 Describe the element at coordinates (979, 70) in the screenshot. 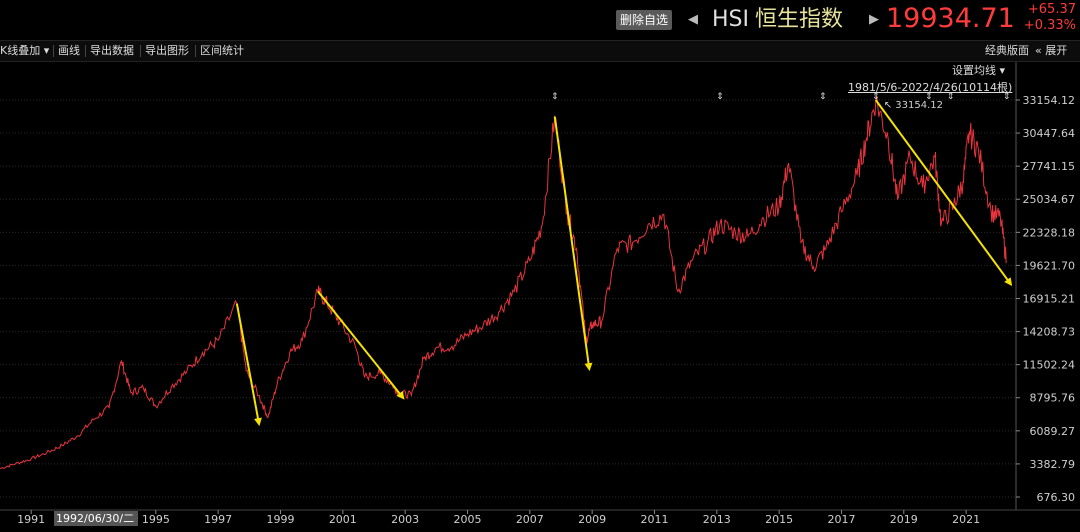

I see `set-ma-button: 设置均线 ▾` at that location.